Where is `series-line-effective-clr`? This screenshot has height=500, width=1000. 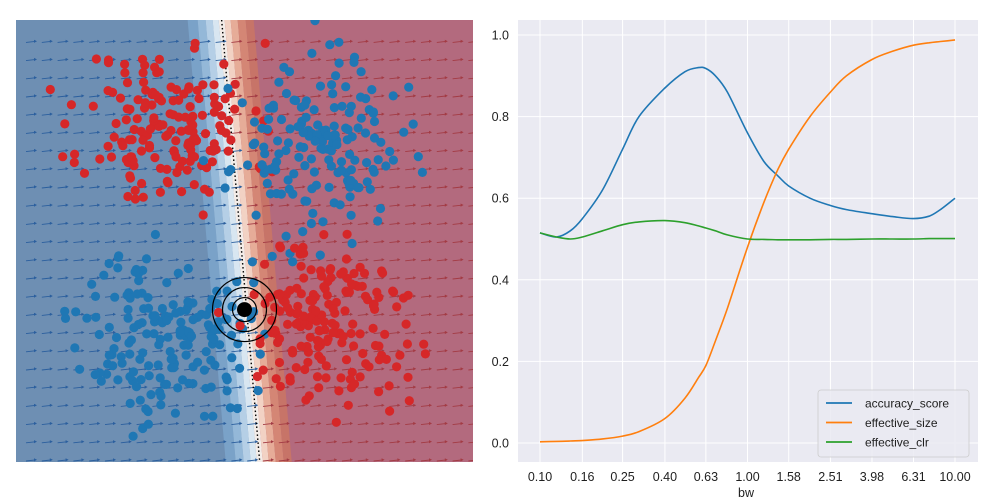 series-line-effective-clr is located at coordinates (747, 230).